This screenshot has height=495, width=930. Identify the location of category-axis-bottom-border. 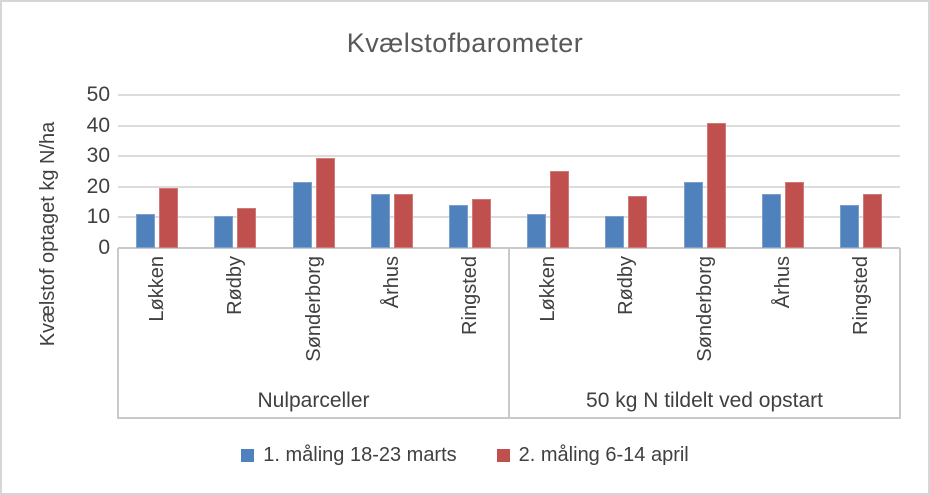
(509, 418).